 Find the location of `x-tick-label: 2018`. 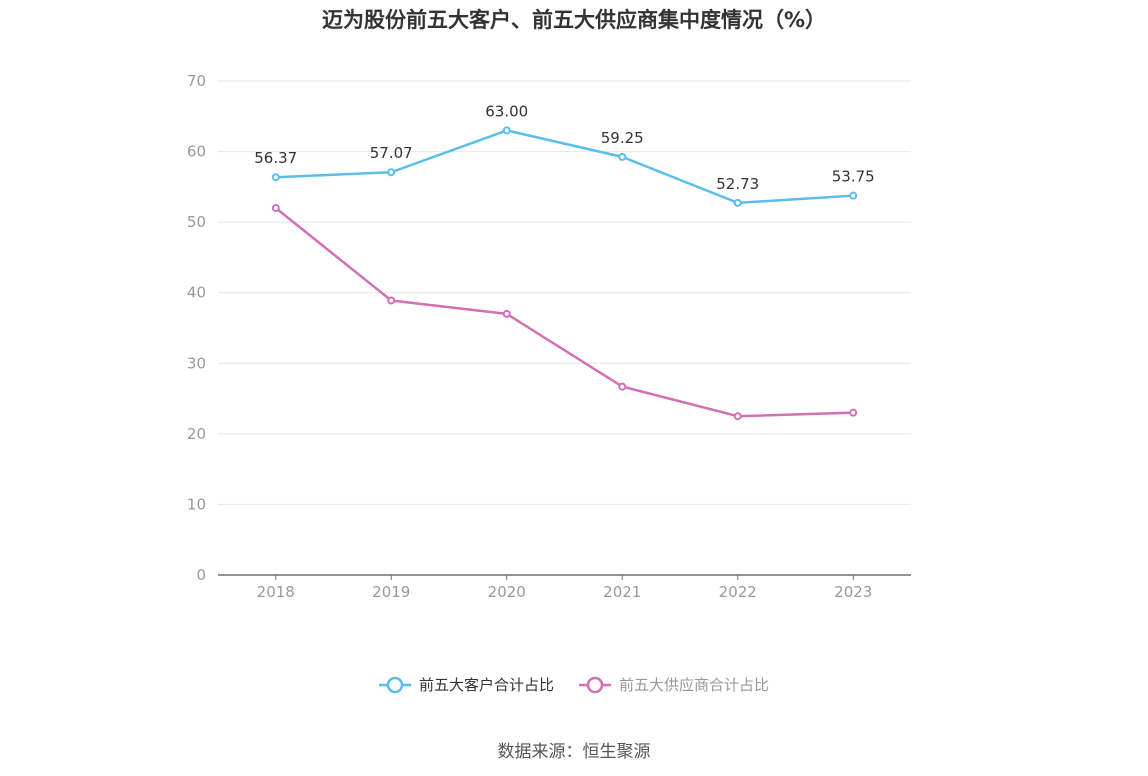

x-tick-label: 2018 is located at coordinates (276, 592).